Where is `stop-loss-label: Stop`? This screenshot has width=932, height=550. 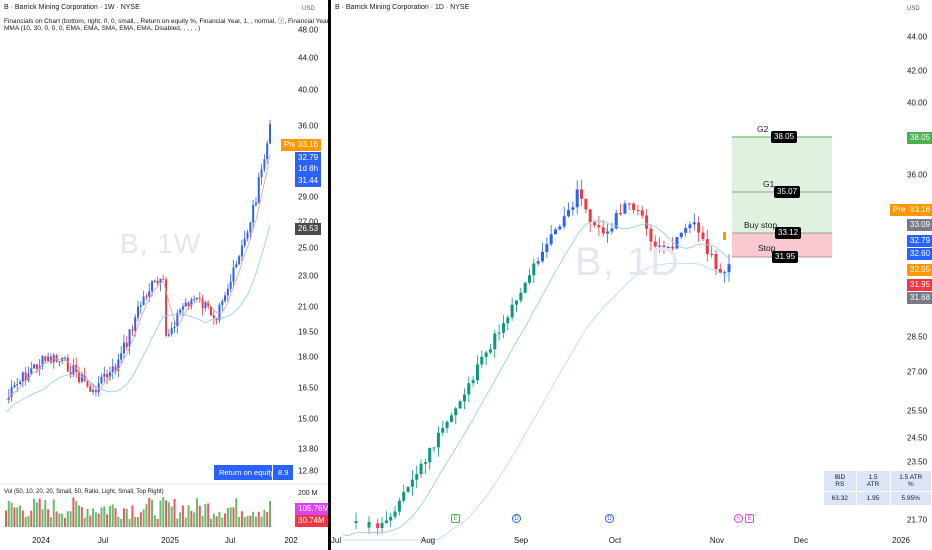 stop-loss-label: Stop is located at coordinates (767, 248).